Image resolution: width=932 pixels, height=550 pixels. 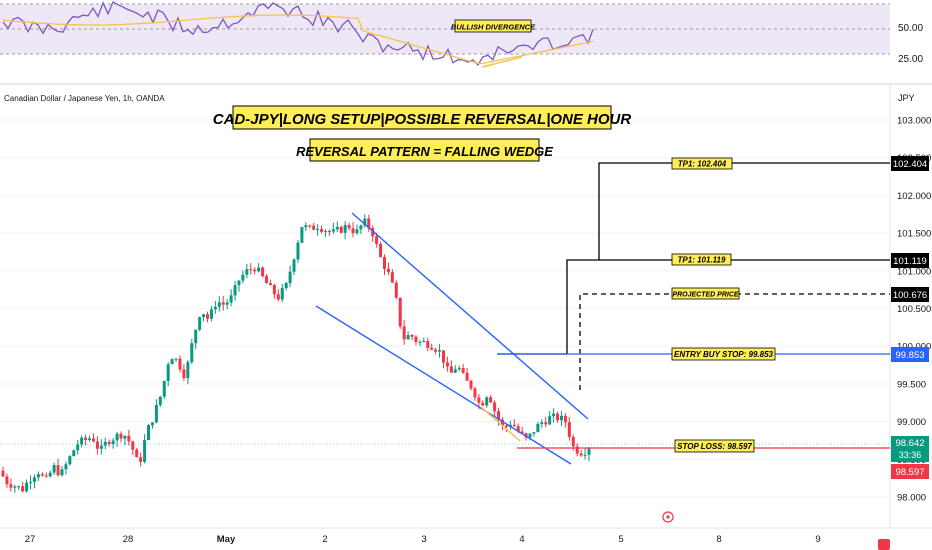 I want to click on x-axis: 27 28 May 2 3 4 5 8 9, so click(x=423, y=539).